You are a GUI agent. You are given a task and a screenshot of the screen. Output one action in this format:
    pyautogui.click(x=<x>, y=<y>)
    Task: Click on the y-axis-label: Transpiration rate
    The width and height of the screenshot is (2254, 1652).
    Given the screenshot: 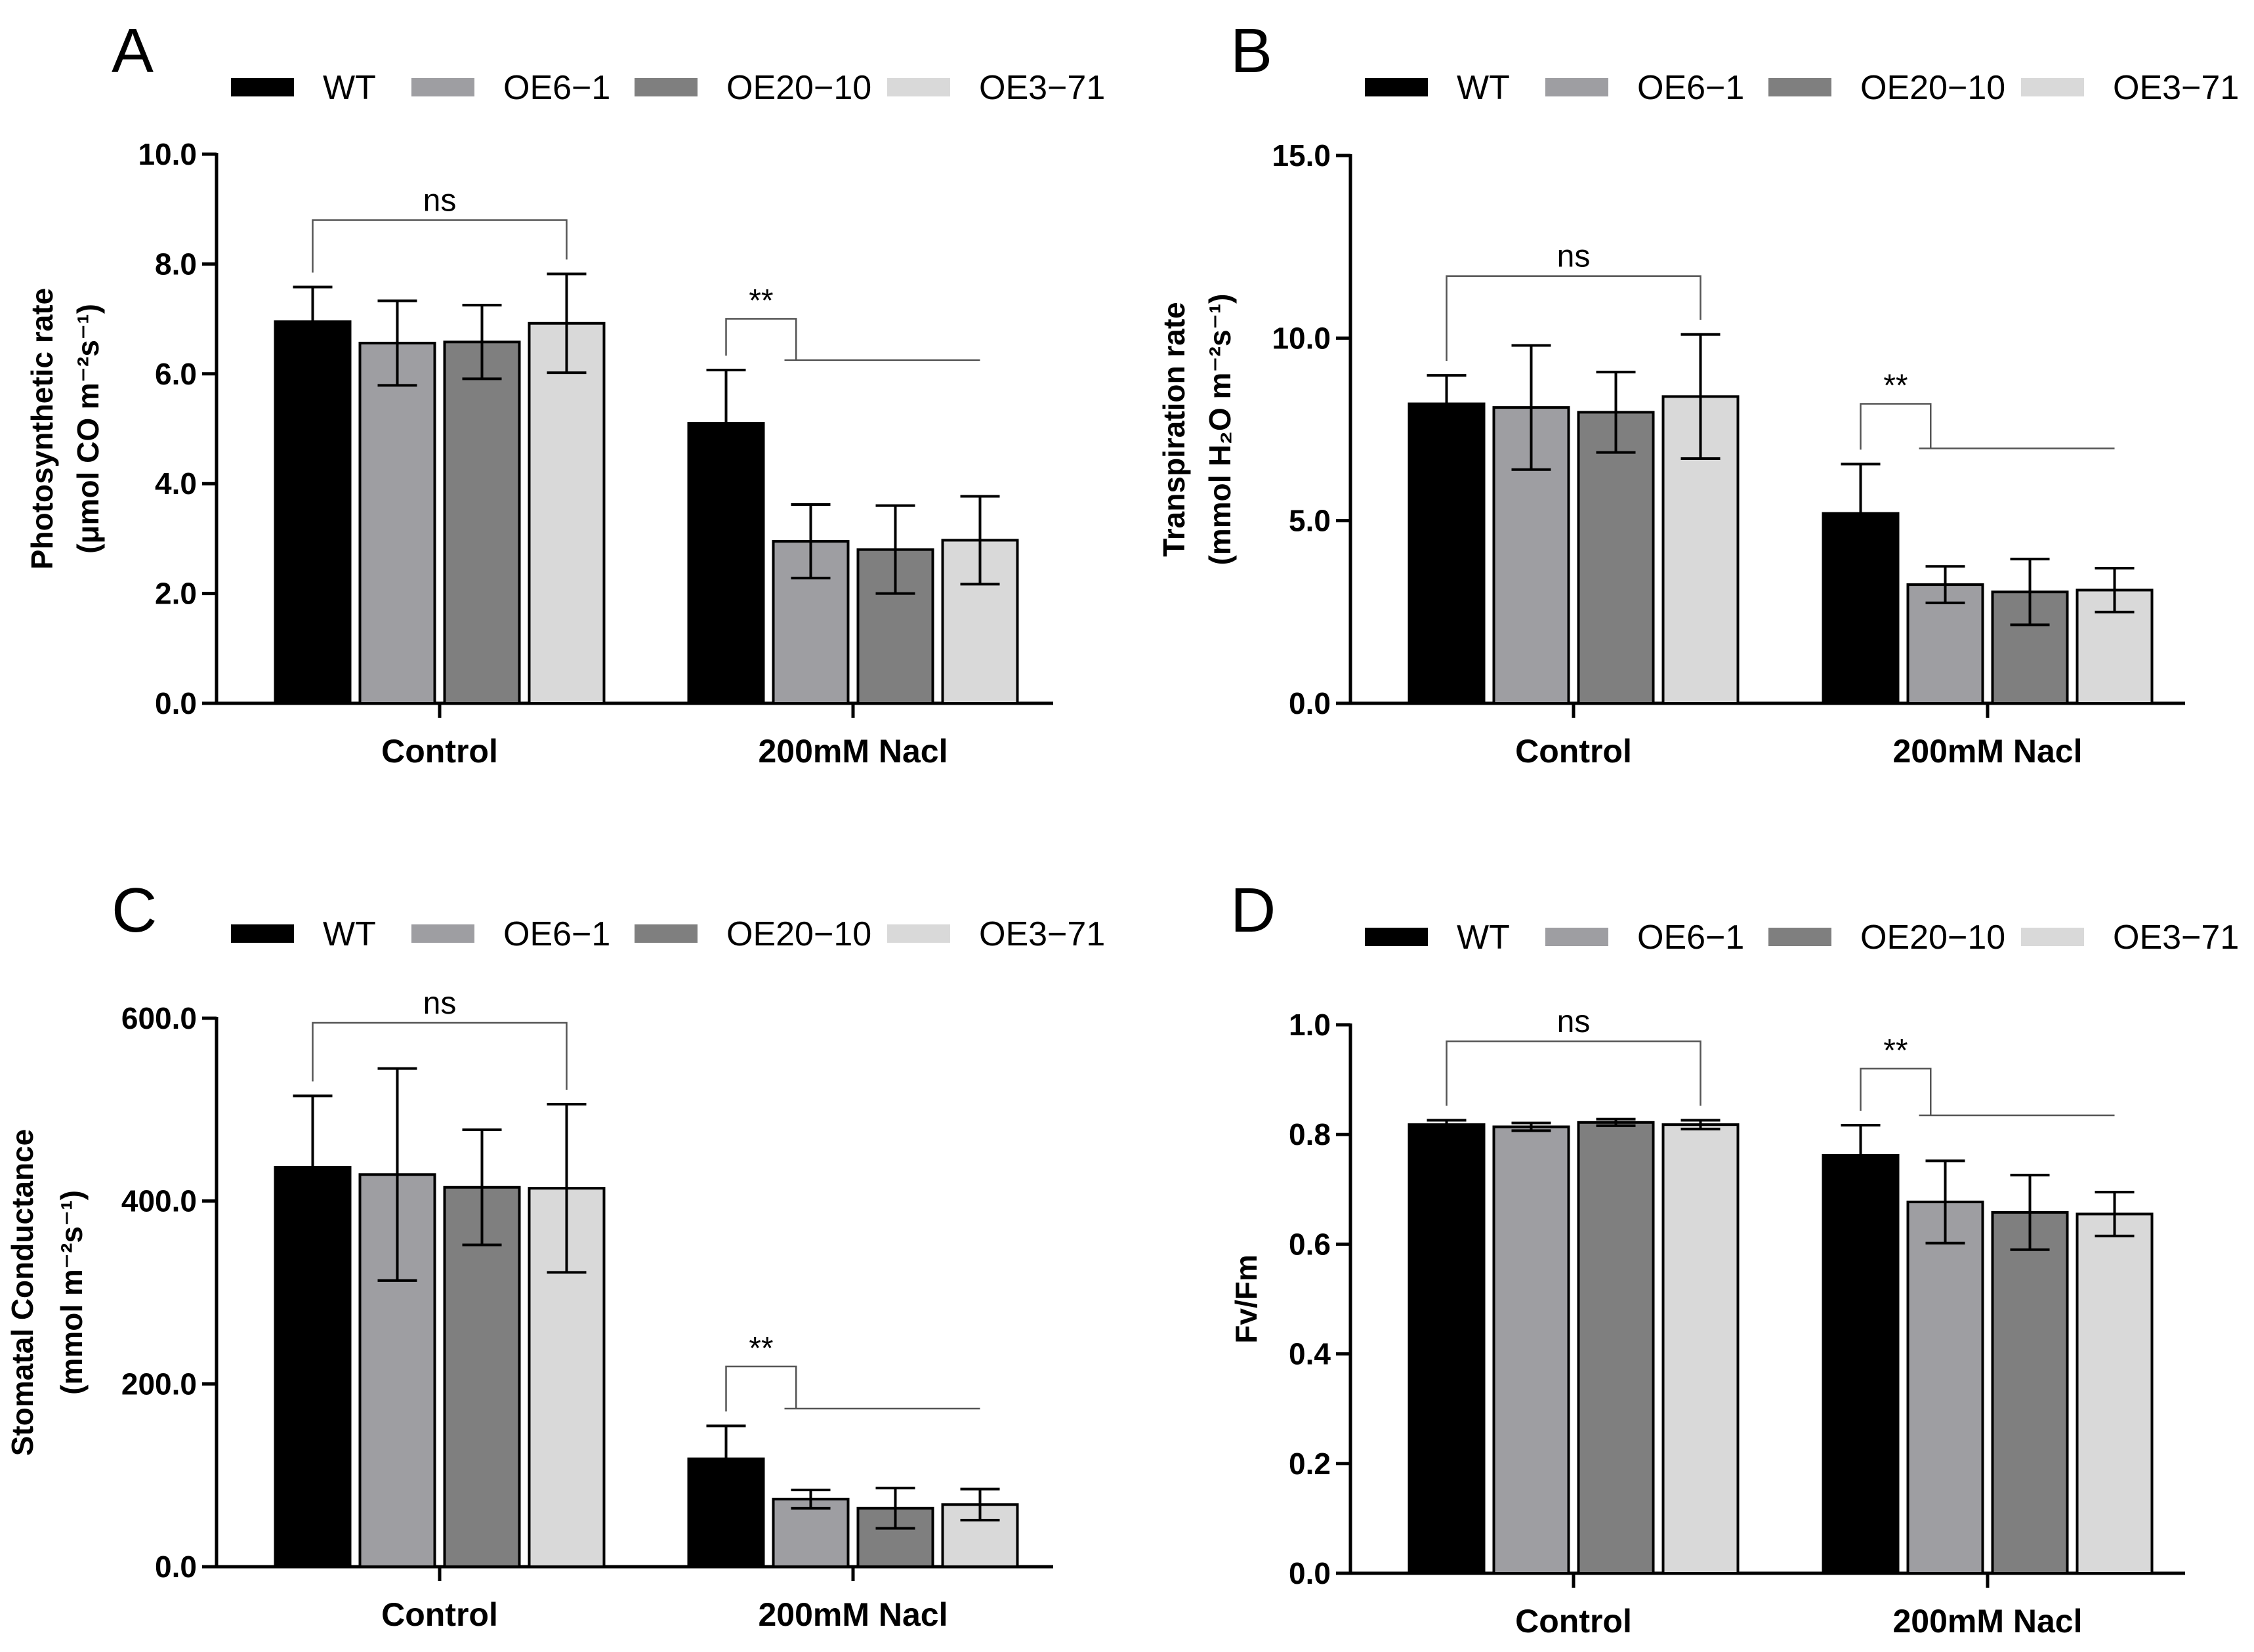 What is the action you would take?
    pyautogui.click(x=1174, y=430)
    